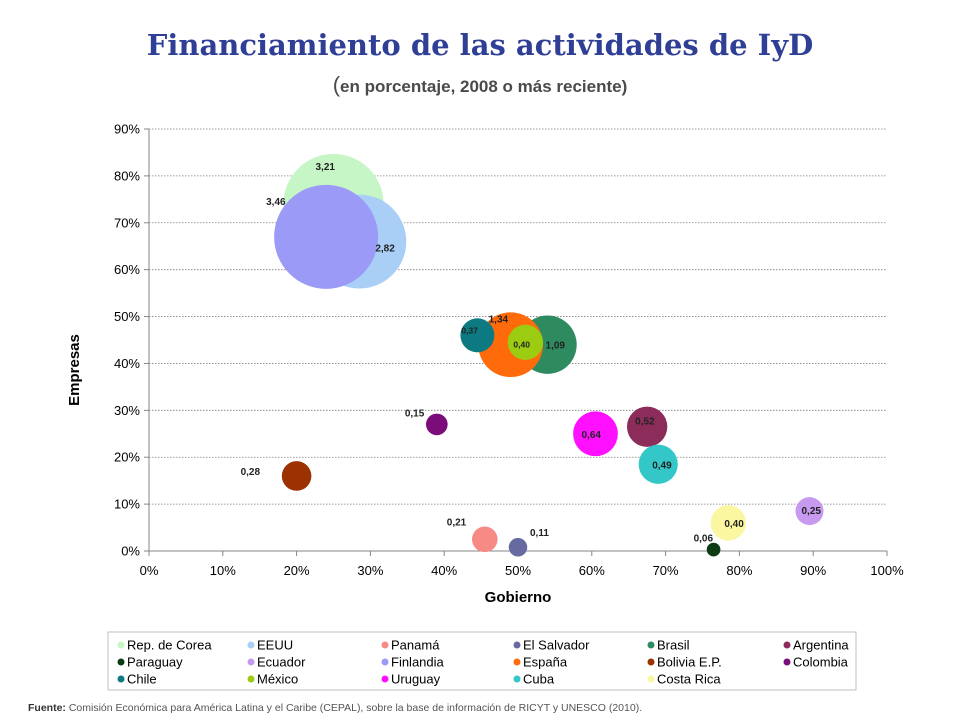 The image size is (960, 720). What do you see at coordinates (127, 222) in the screenshot?
I see `y-tick-label: 70%` at bounding box center [127, 222].